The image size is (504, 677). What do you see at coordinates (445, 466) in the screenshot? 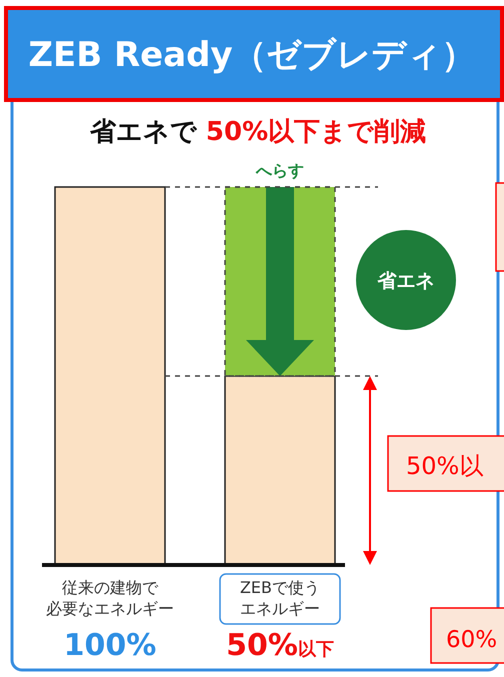
I see `text: 50%以` at bounding box center [445, 466].